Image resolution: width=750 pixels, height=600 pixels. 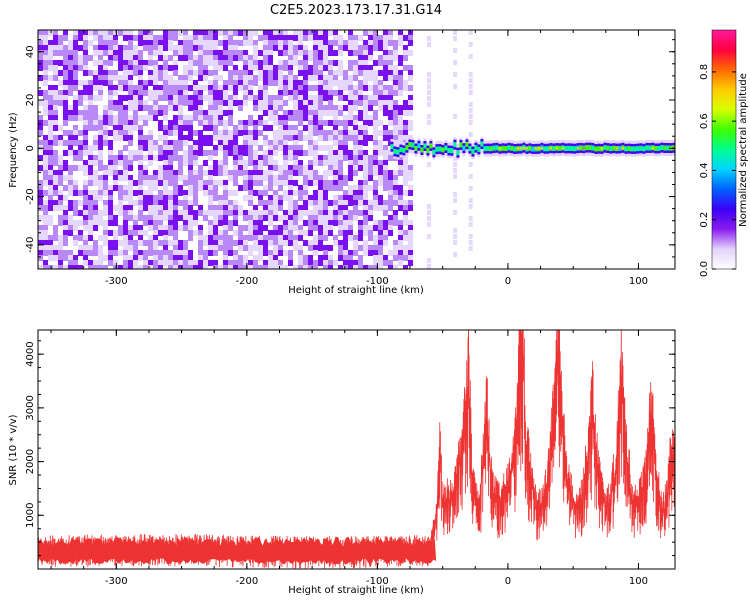 I want to click on spectrogram-xtick-label: -100, so click(x=377, y=281).